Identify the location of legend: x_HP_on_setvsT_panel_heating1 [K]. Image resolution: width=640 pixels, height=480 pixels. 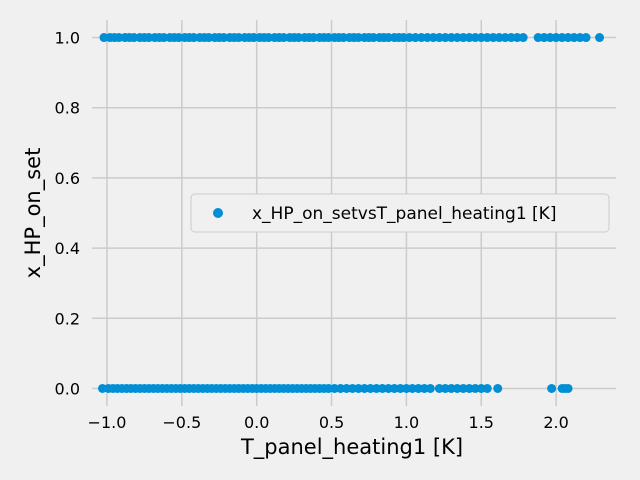
(400, 213).